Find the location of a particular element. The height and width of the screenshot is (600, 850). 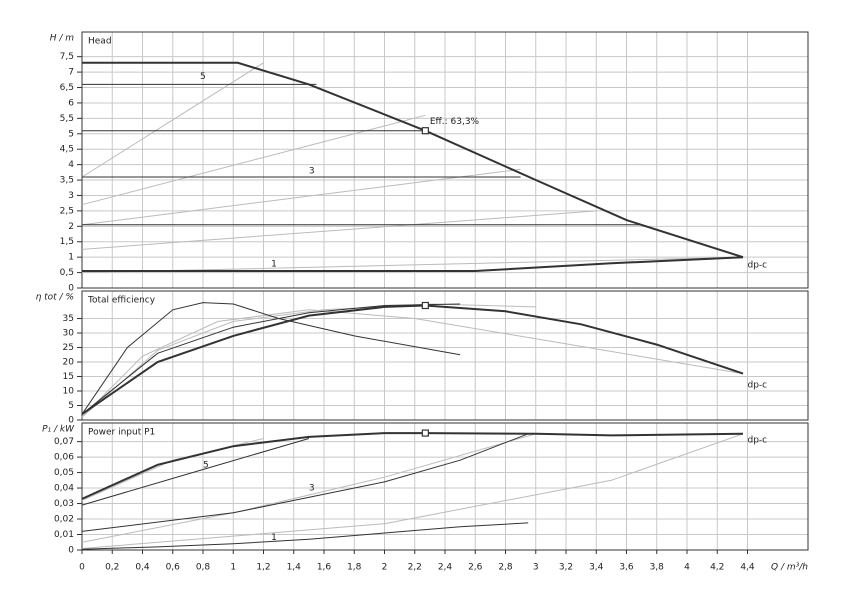

y-tick-label: 7,5 is located at coordinates (67, 57).